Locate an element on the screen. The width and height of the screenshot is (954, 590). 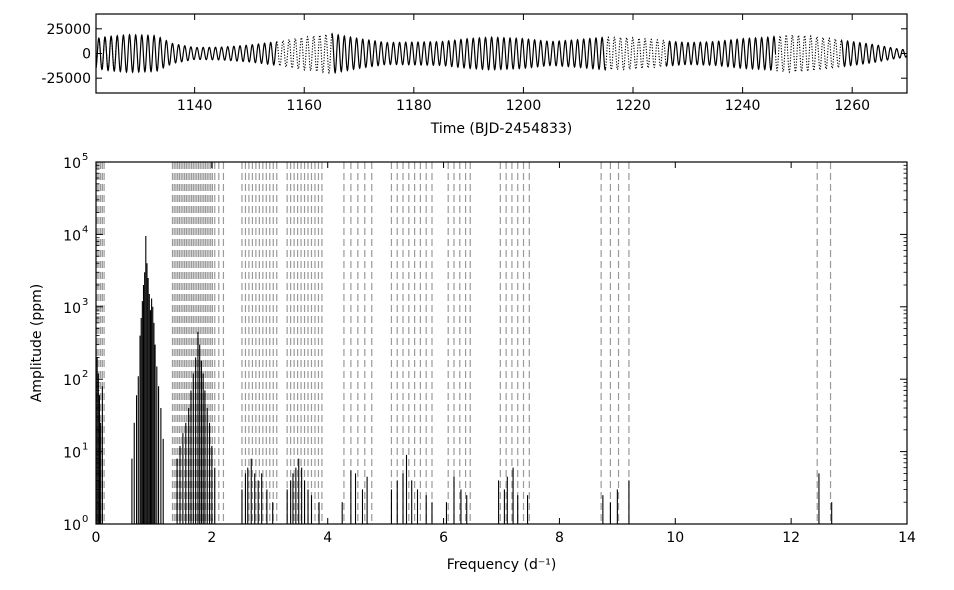
spectrum-x-tick-label: 12 is located at coordinates (791, 538).